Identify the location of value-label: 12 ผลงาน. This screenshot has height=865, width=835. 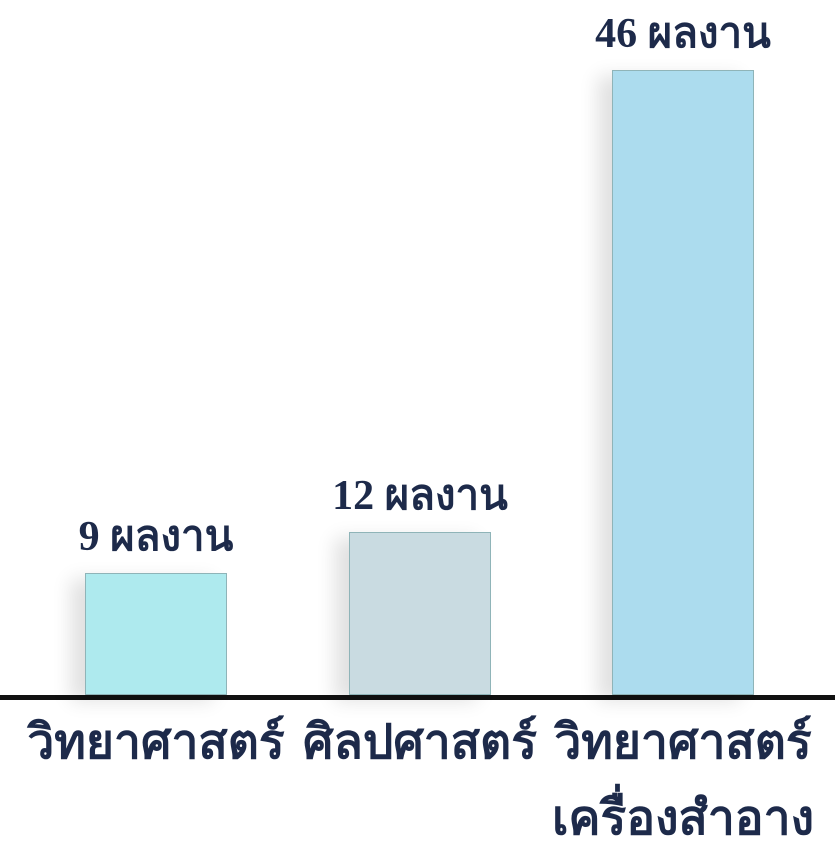
(420, 495).